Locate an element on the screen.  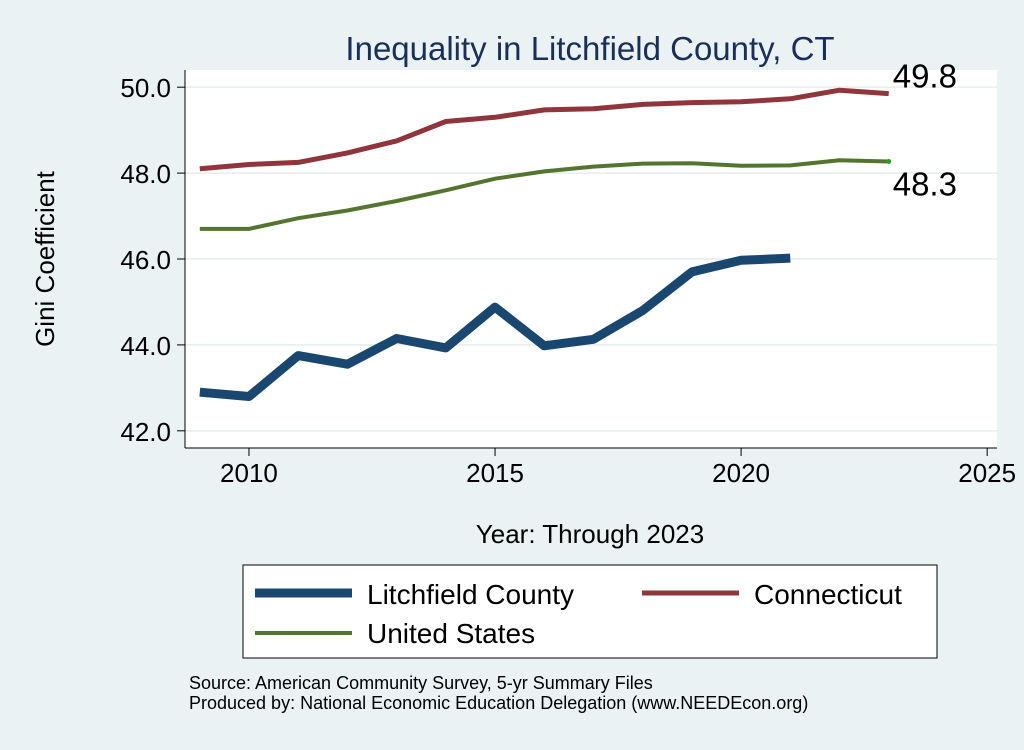
chart-title: Inequality in Litchfield County, CT is located at coordinates (589, 48).